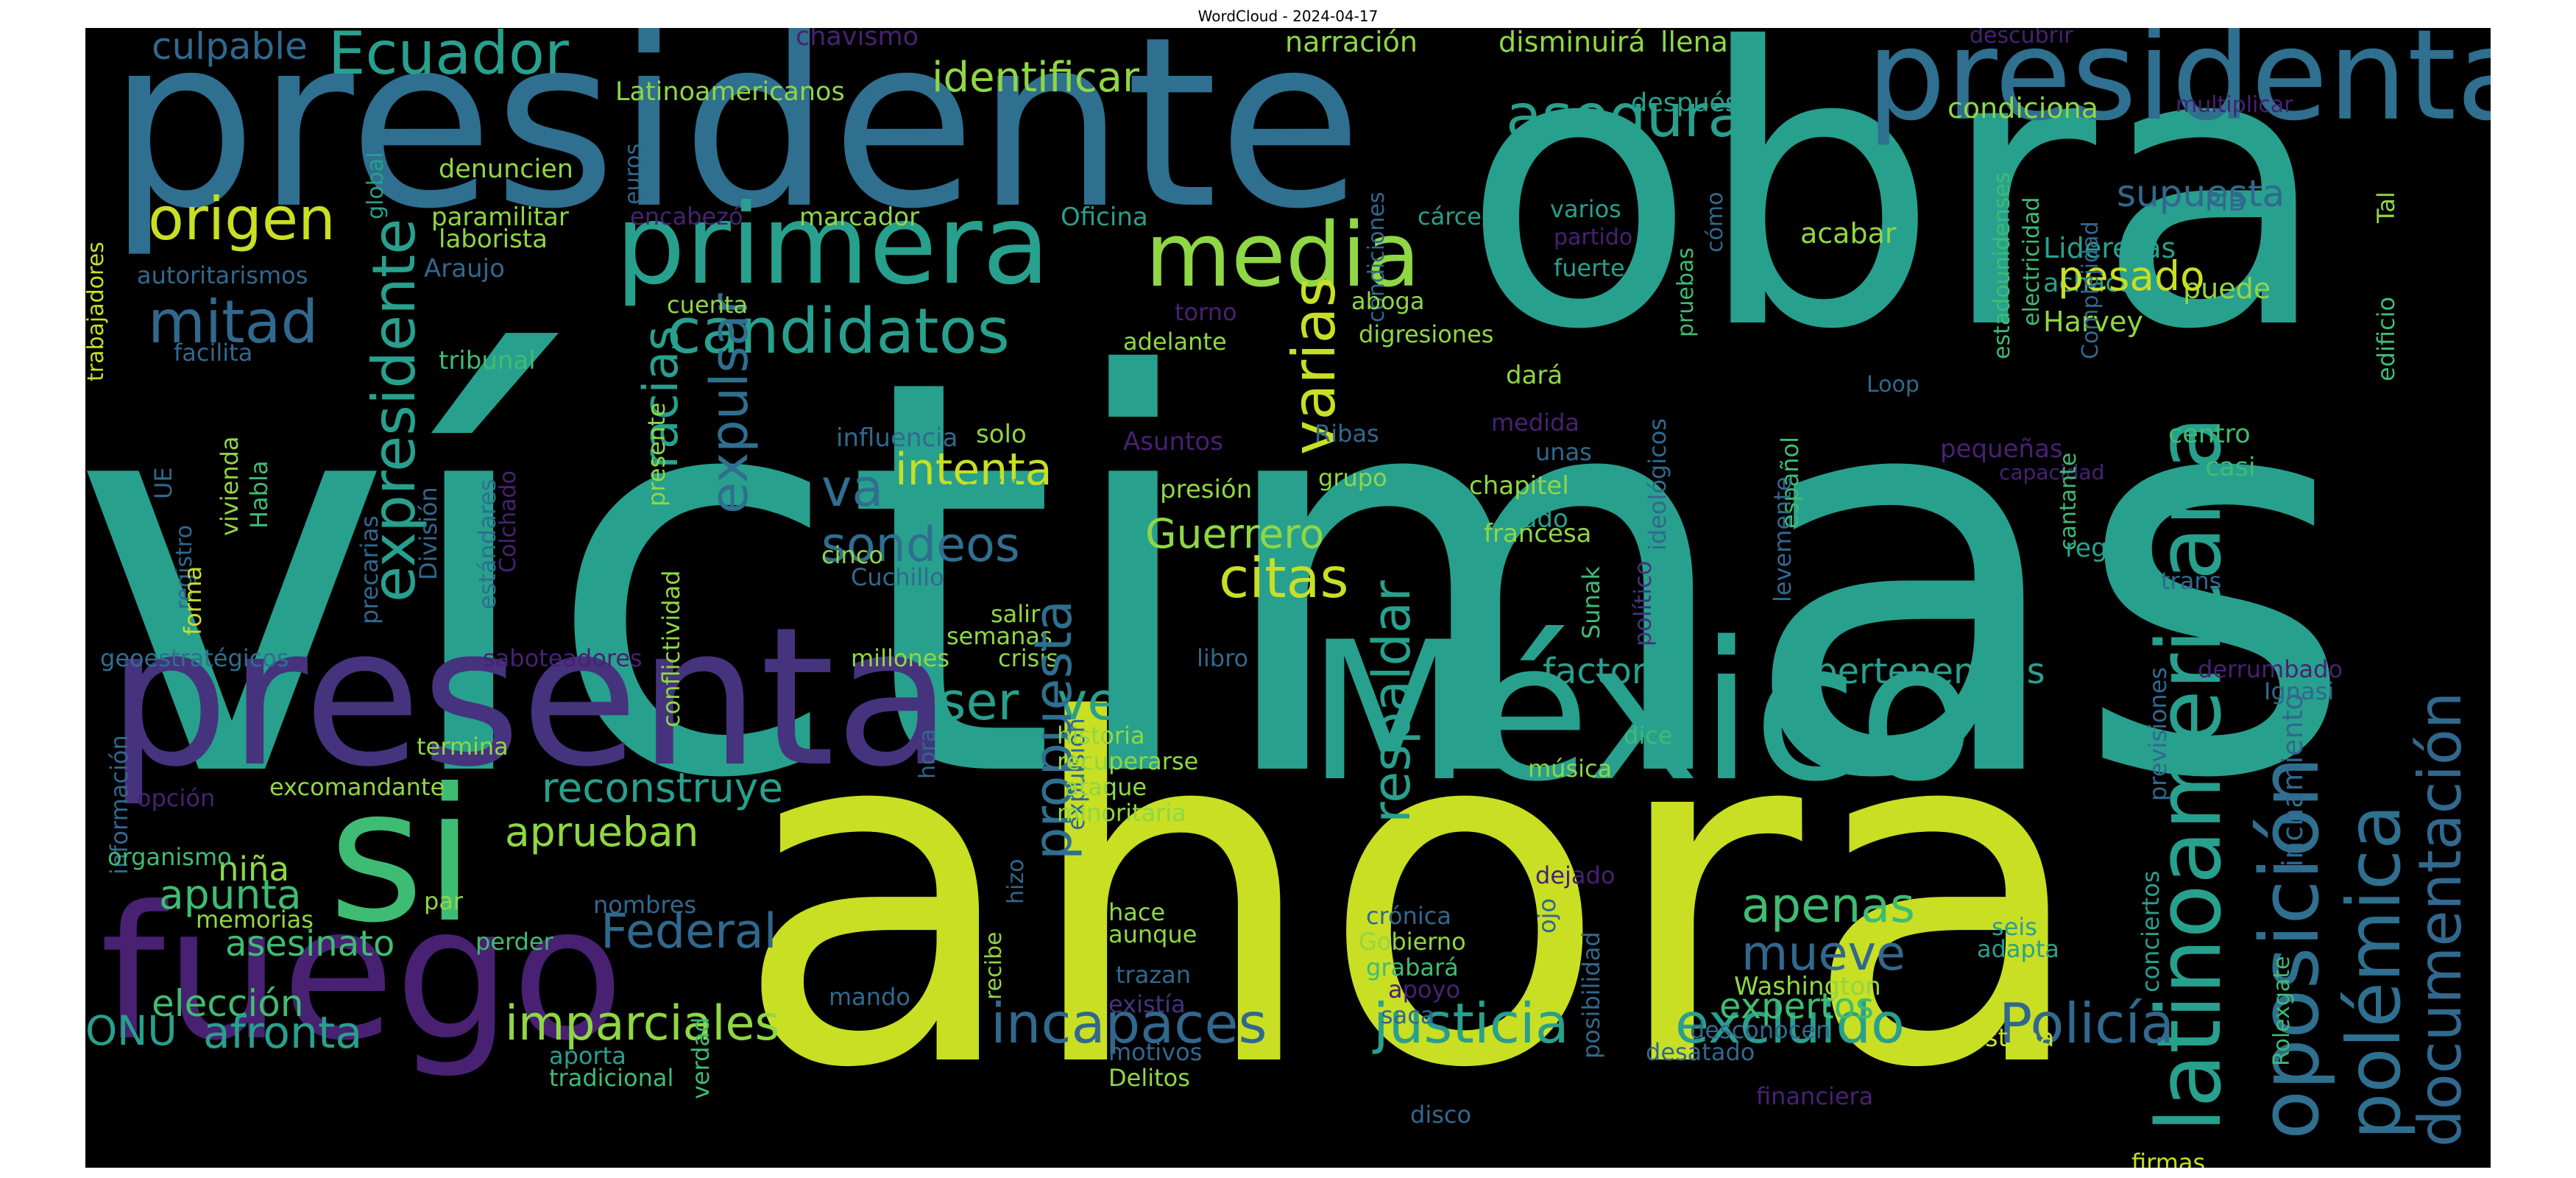 This screenshot has height=1178, width=2576. I want to click on cloud-word: si, so click(401, 856).